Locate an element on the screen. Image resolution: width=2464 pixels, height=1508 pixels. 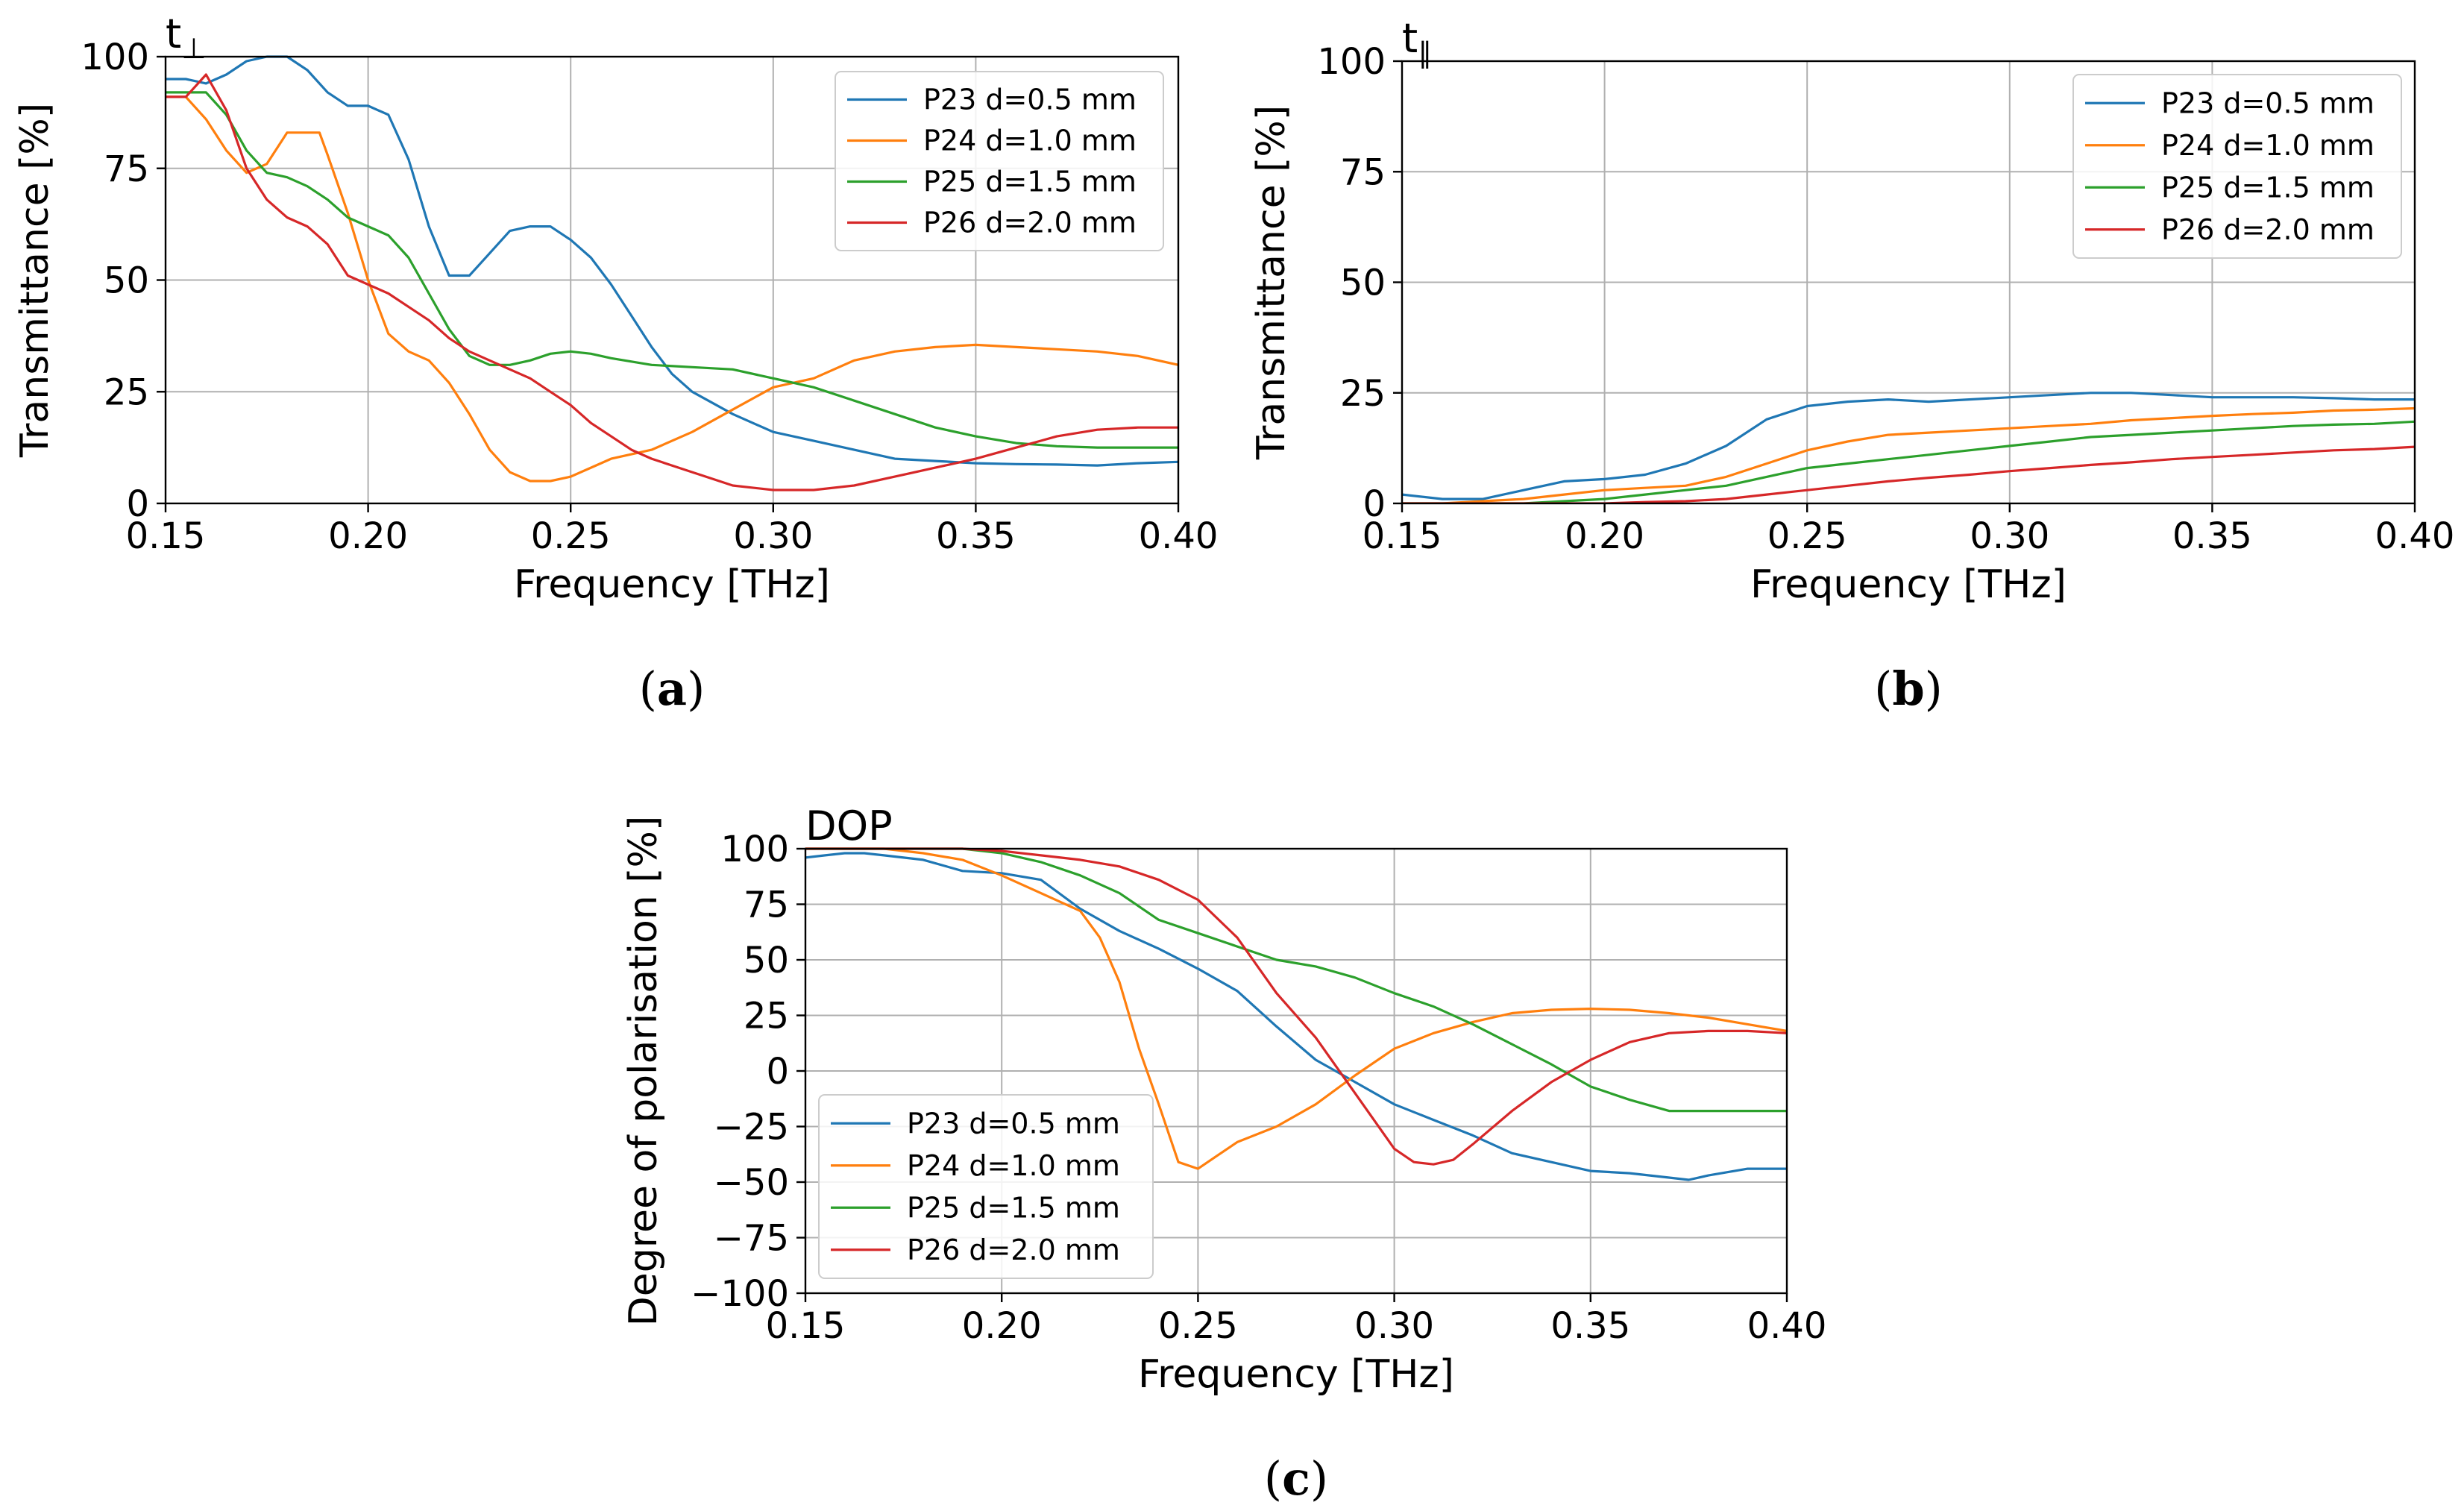
panel-c-y-tick-label-4: 0 is located at coordinates (777, 1072).